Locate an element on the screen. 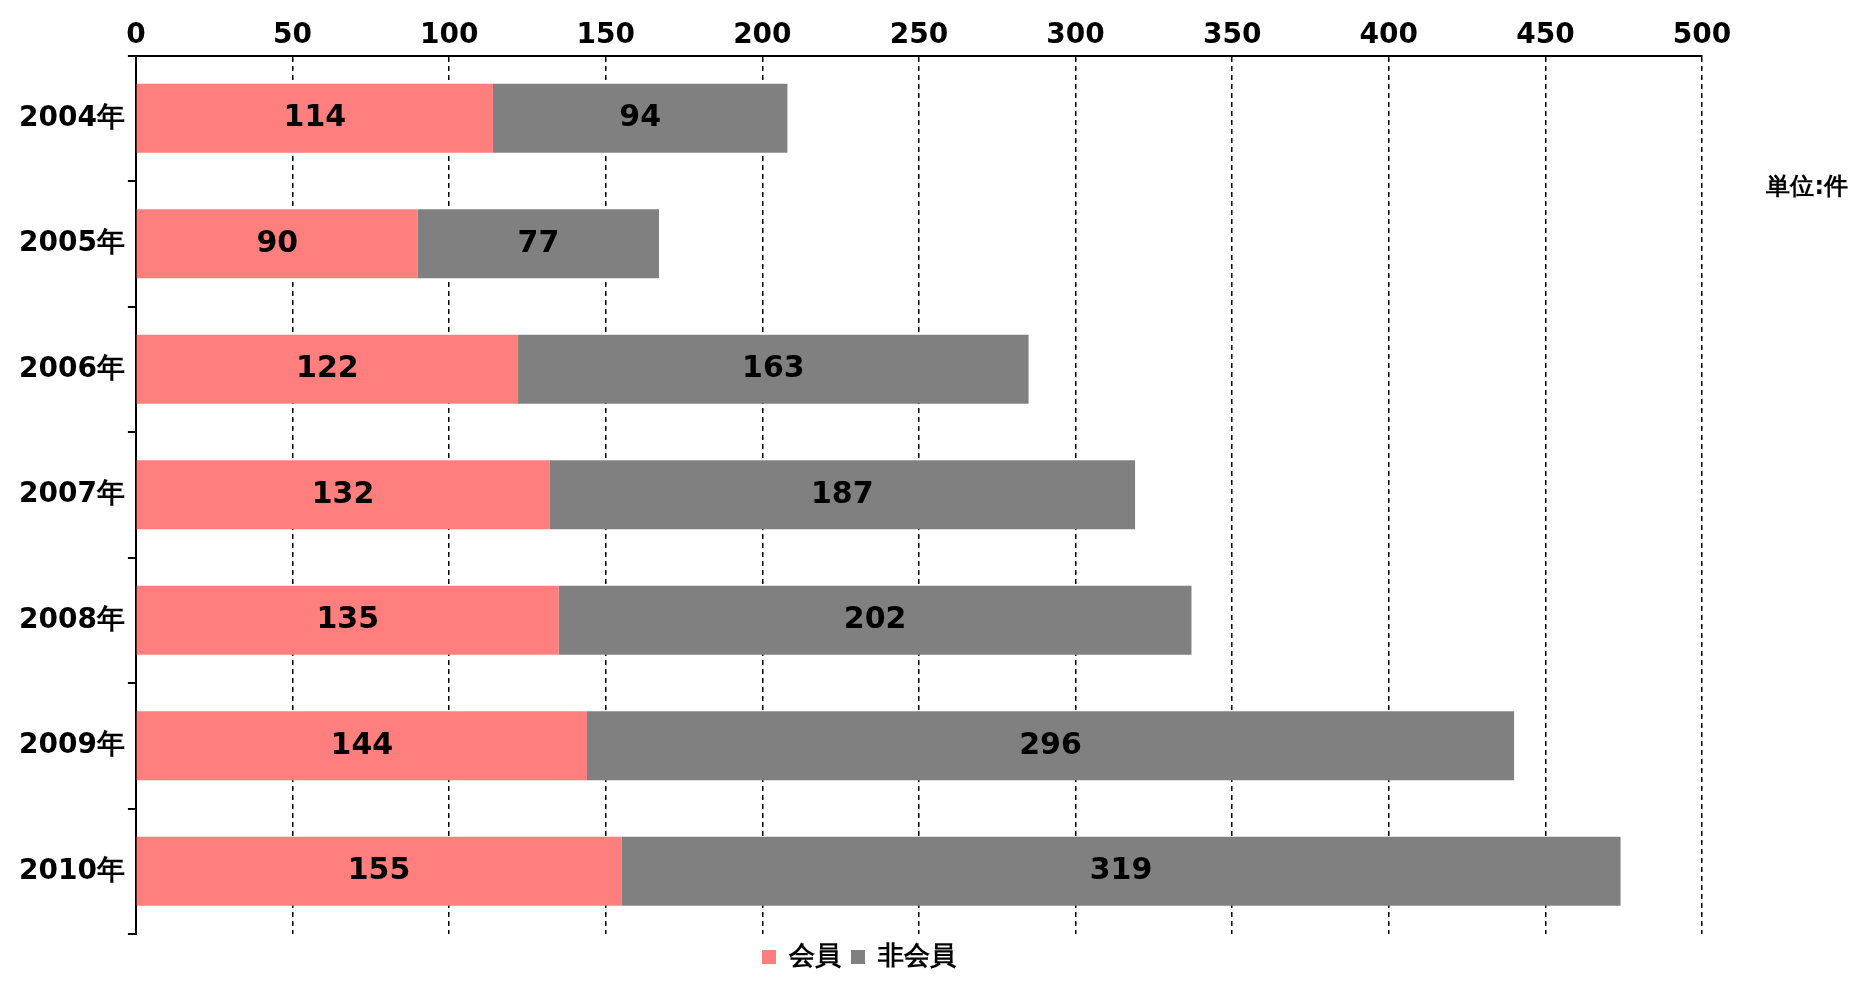  data-label: 155 is located at coordinates (379, 869).